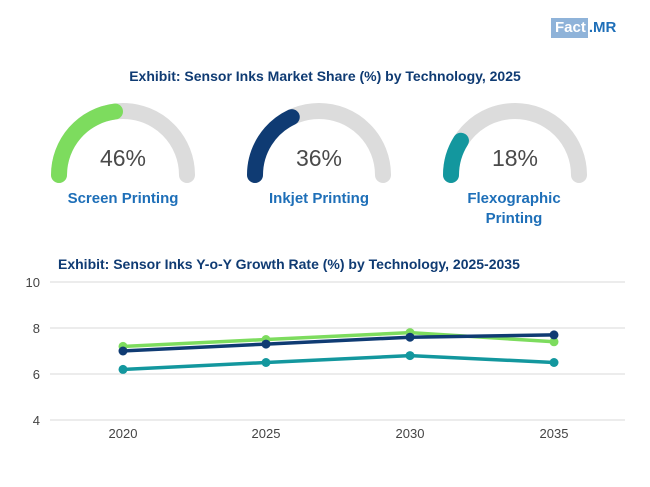 Image resolution: width=650 pixels, height=487 pixels. Describe the element at coordinates (123, 198) in the screenshot. I see `gauge-label: Screen Printing` at that location.